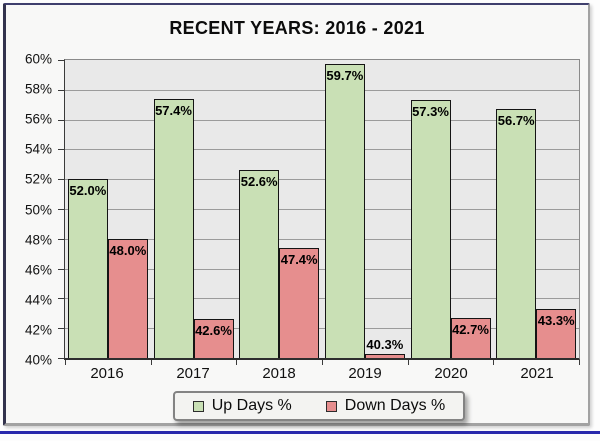 The width and height of the screenshot is (600, 441). I want to click on x-axis: 2016 2017 2018 2019 2020 2021, so click(322, 374).